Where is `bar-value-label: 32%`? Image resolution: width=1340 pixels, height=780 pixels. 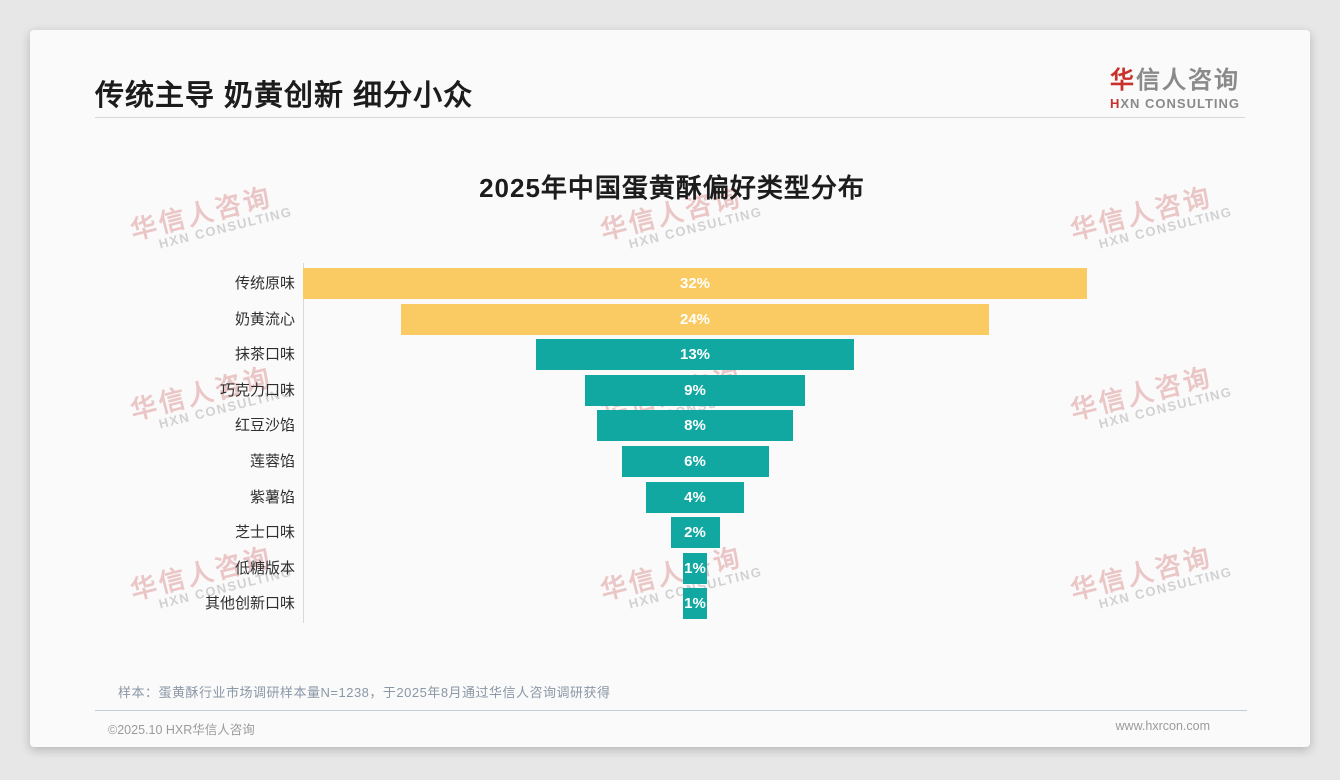 bar-value-label: 32% is located at coordinates (695, 283).